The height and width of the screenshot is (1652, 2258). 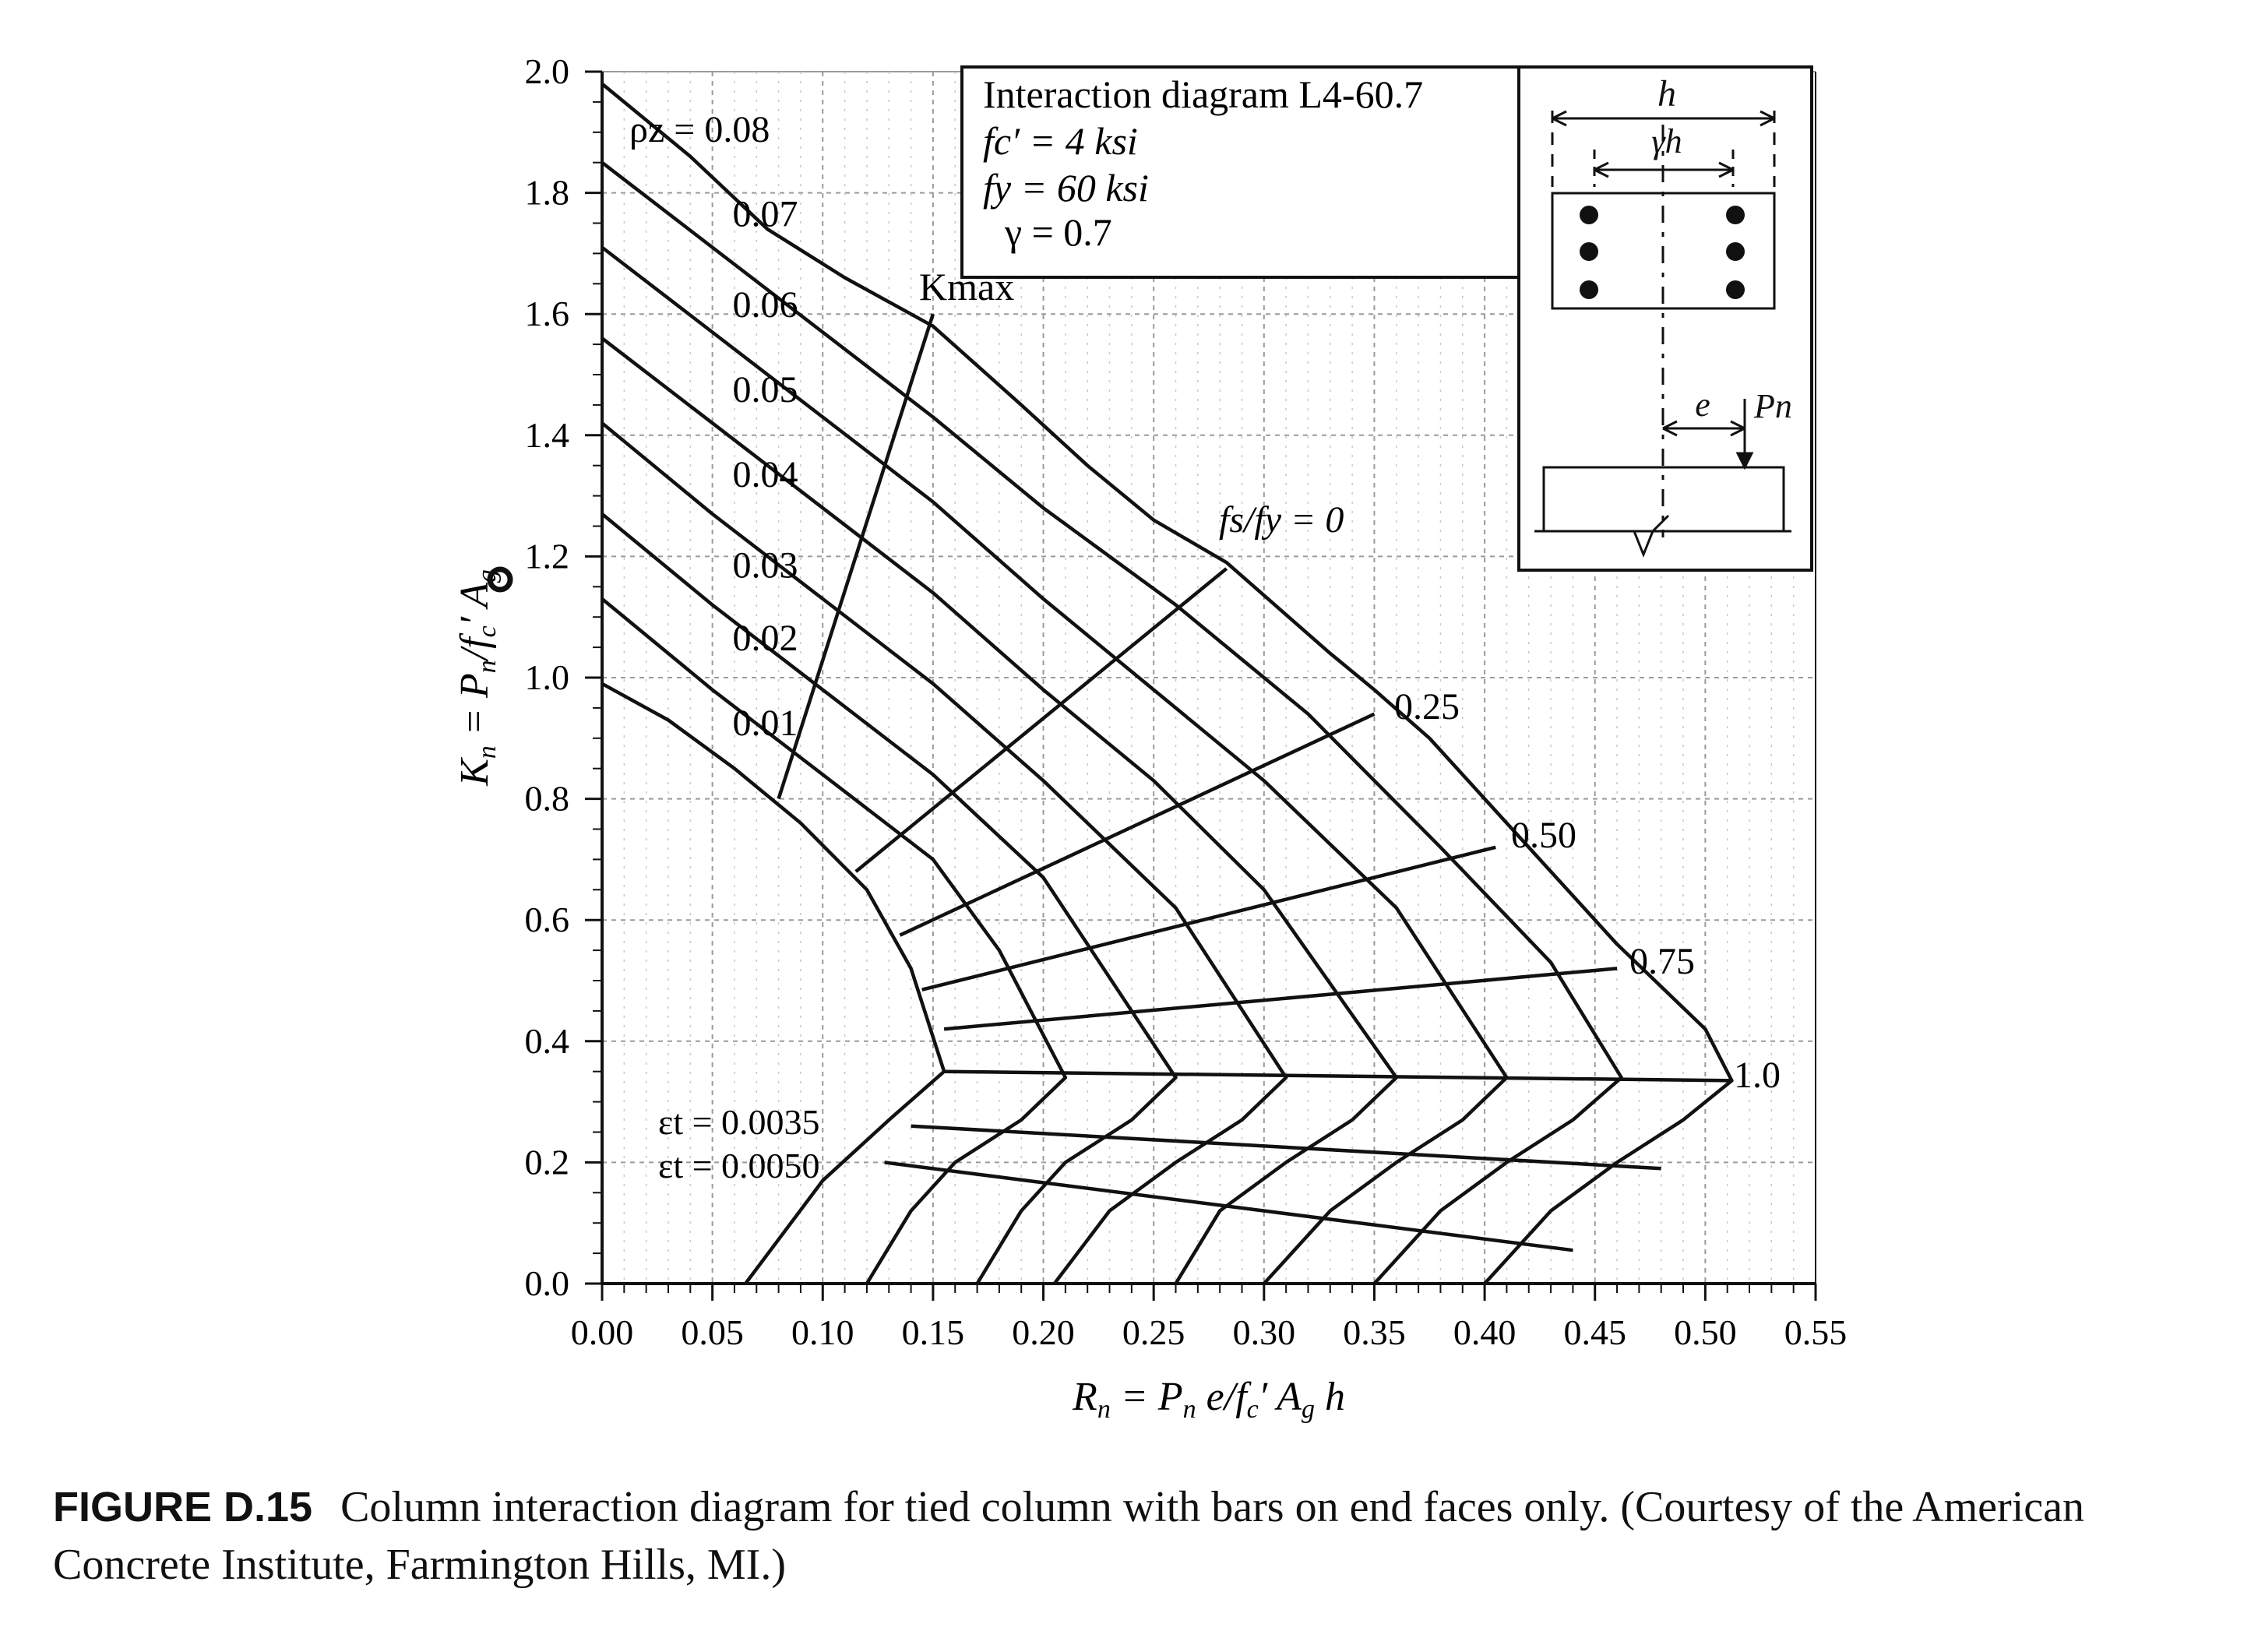 I want to click on rho-curve-label: 0.04, so click(x=765, y=474).